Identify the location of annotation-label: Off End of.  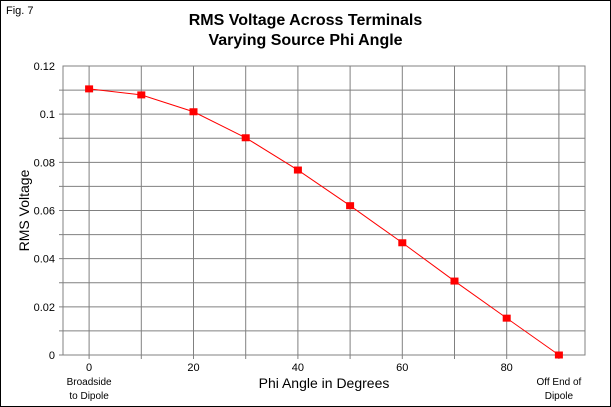
(558, 382).